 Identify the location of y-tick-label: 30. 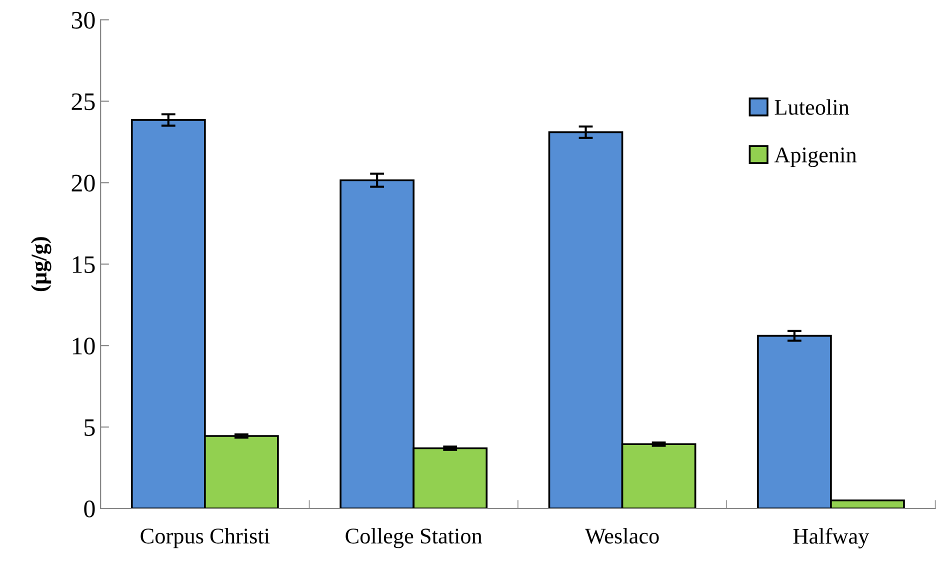
(83, 20).